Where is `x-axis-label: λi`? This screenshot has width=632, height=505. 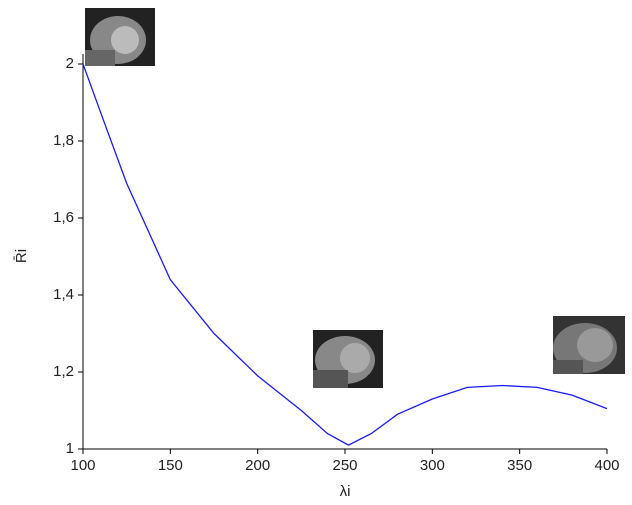 x-axis-label: λi is located at coordinates (345, 491).